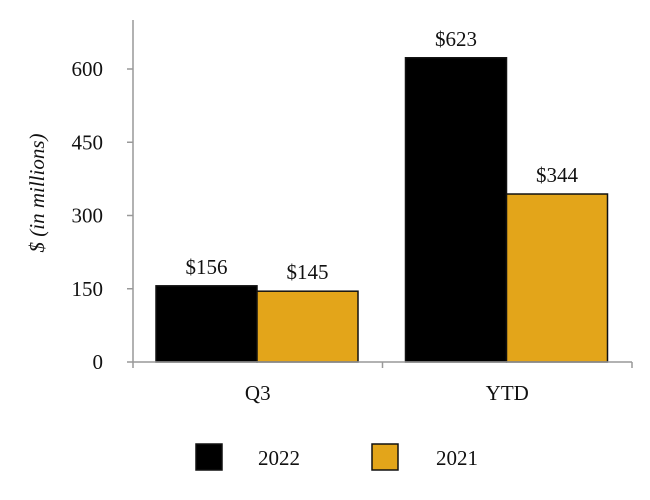  I want to click on legend-label-2021: 2021, so click(457, 458).